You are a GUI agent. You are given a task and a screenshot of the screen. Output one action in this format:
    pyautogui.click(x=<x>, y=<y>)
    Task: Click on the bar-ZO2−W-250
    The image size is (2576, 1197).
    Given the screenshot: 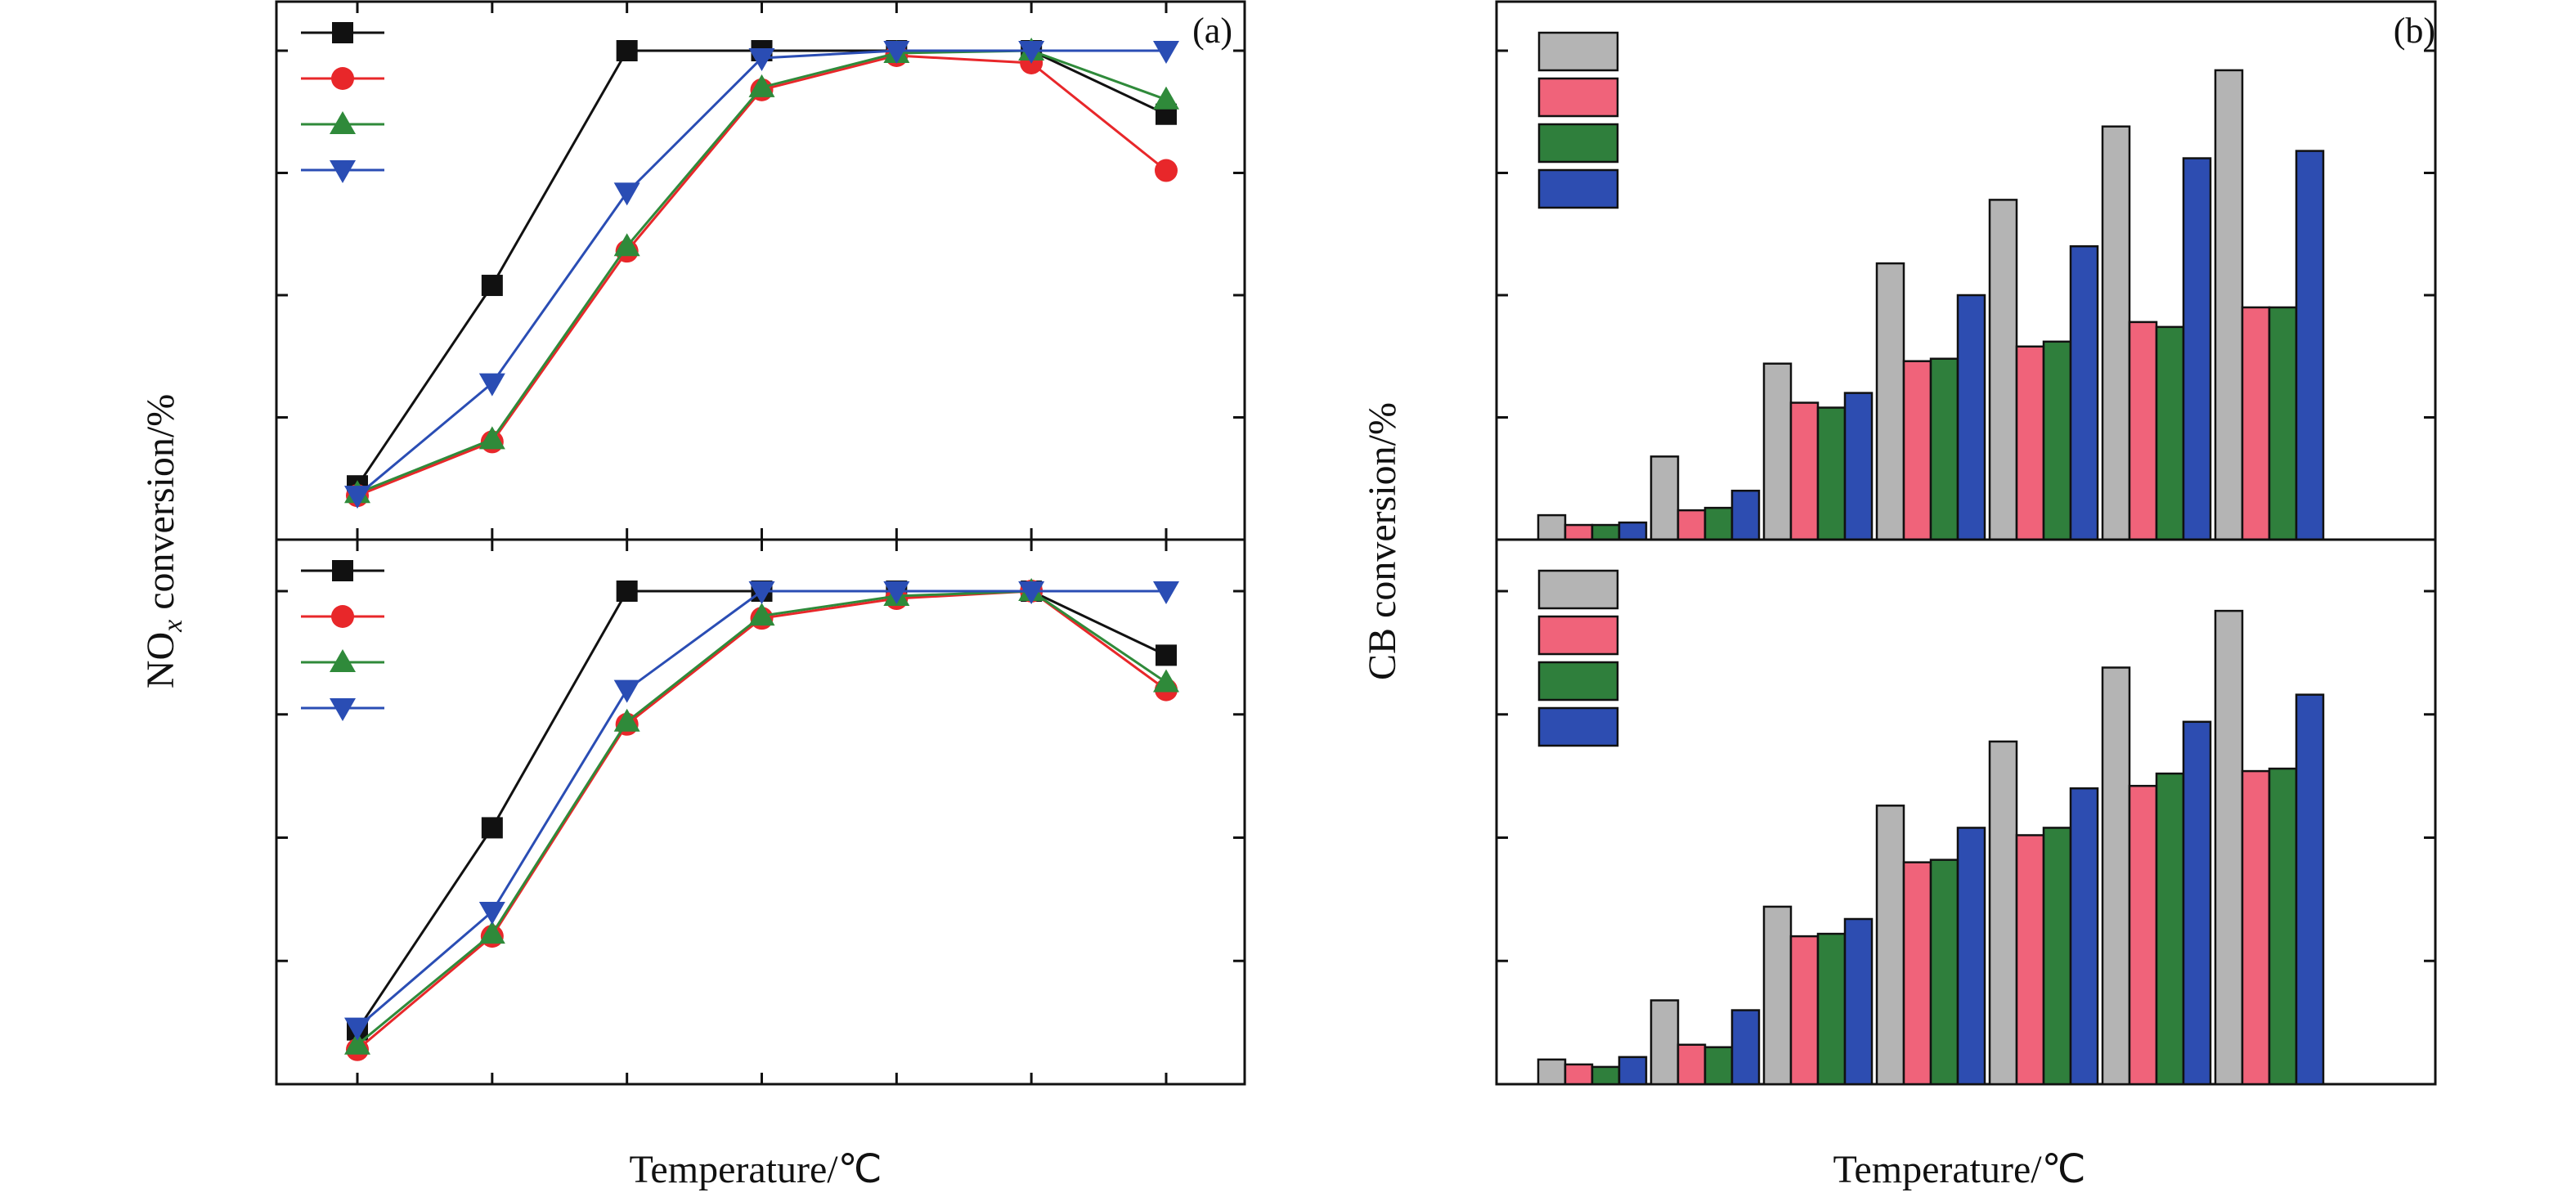 What is the action you would take?
    pyautogui.click(x=1831, y=1009)
    